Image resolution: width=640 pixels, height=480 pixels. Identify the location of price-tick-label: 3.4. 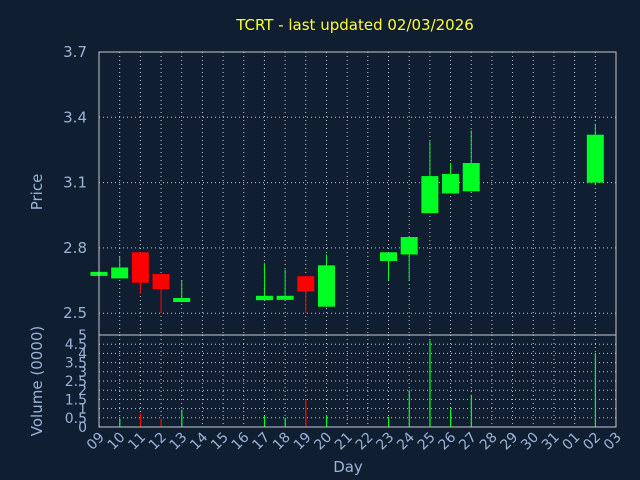
(75, 117).